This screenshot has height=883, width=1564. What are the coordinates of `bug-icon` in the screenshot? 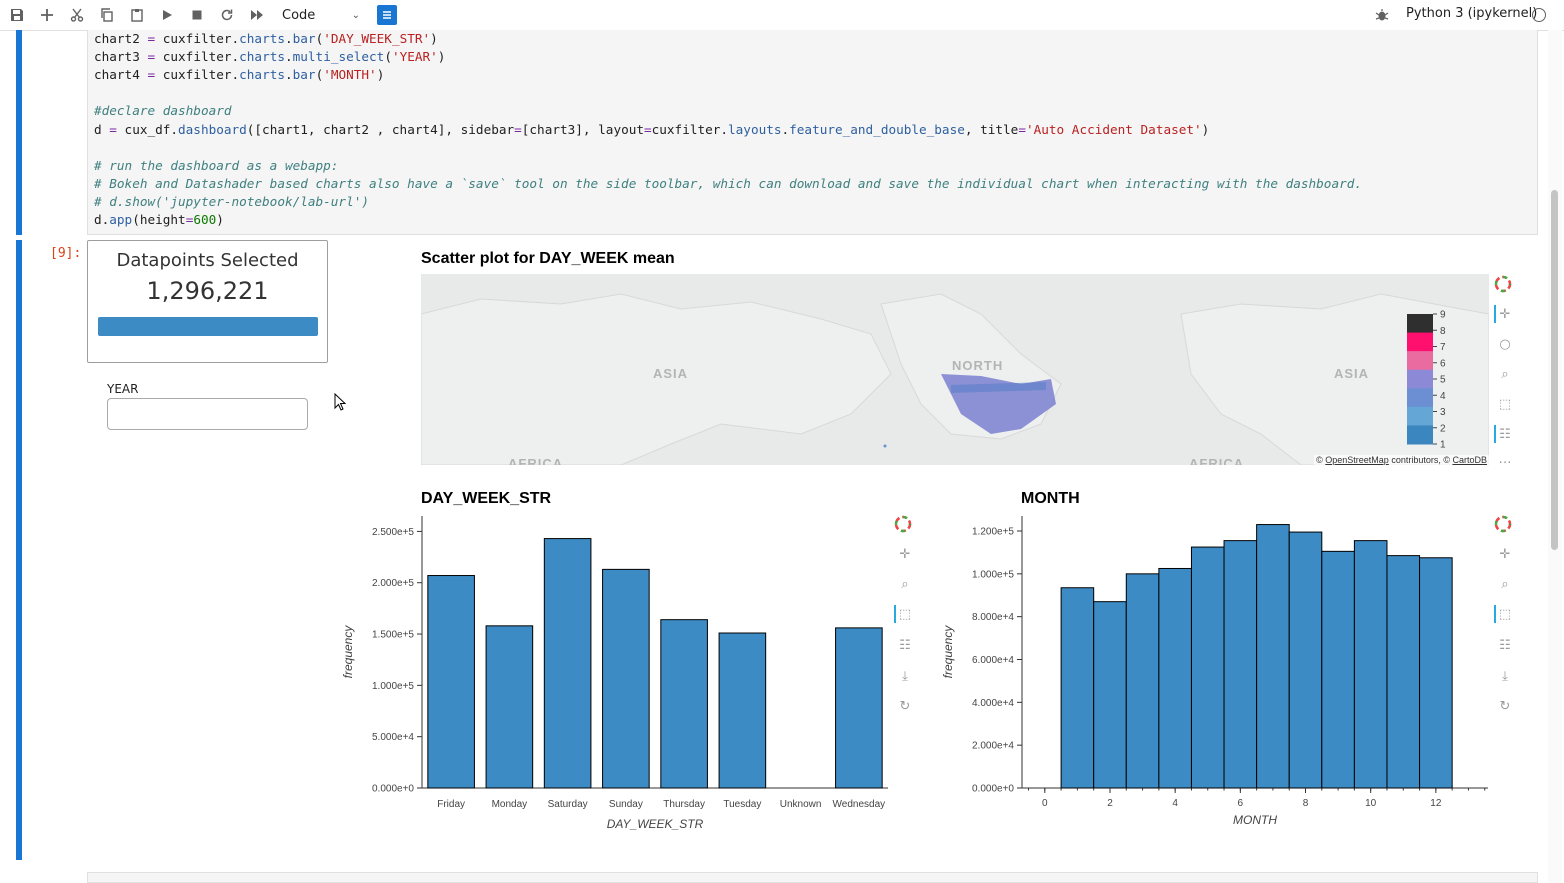 It's located at (1382, 15).